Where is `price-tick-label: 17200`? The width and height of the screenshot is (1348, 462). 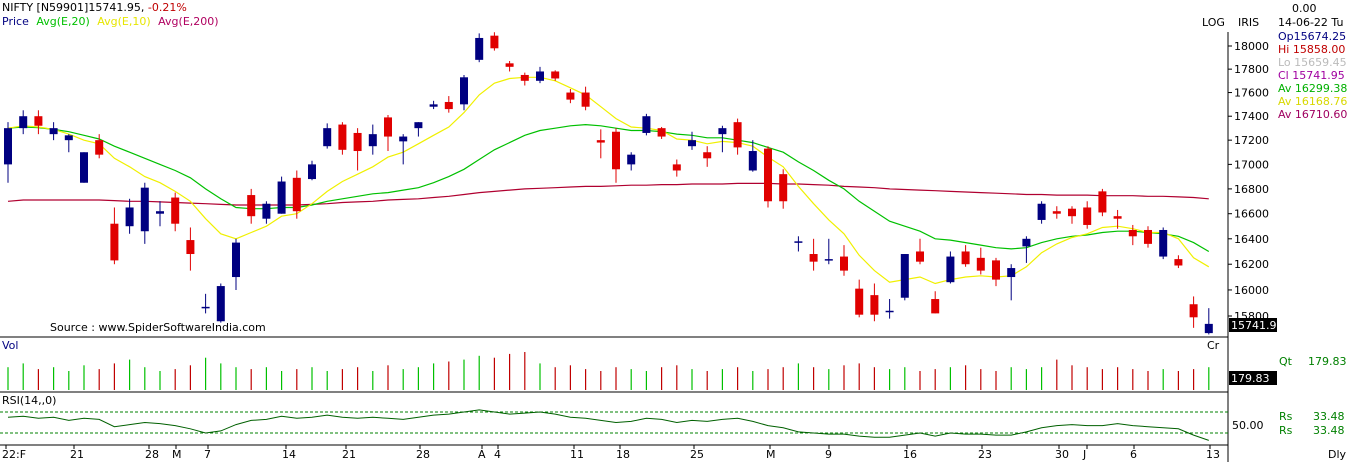 price-tick-label: 17200 is located at coordinates (1251, 140).